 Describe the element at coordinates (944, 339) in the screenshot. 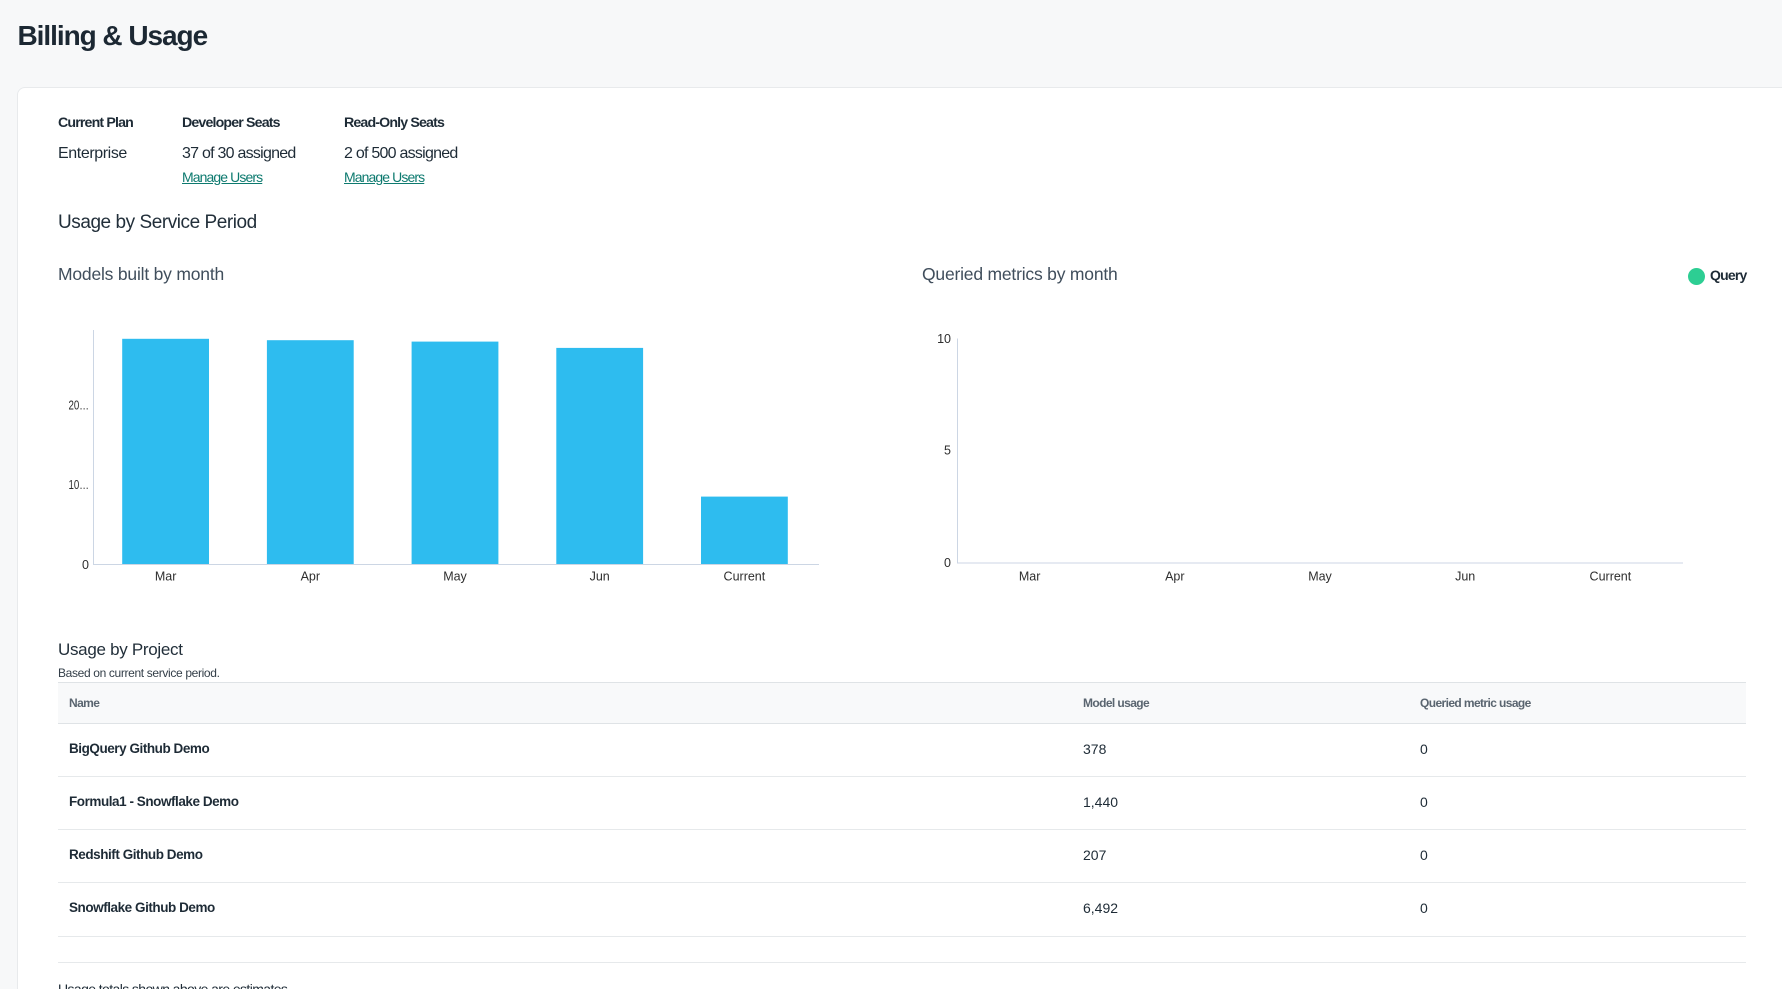

I see `svg-text: 10` at that location.